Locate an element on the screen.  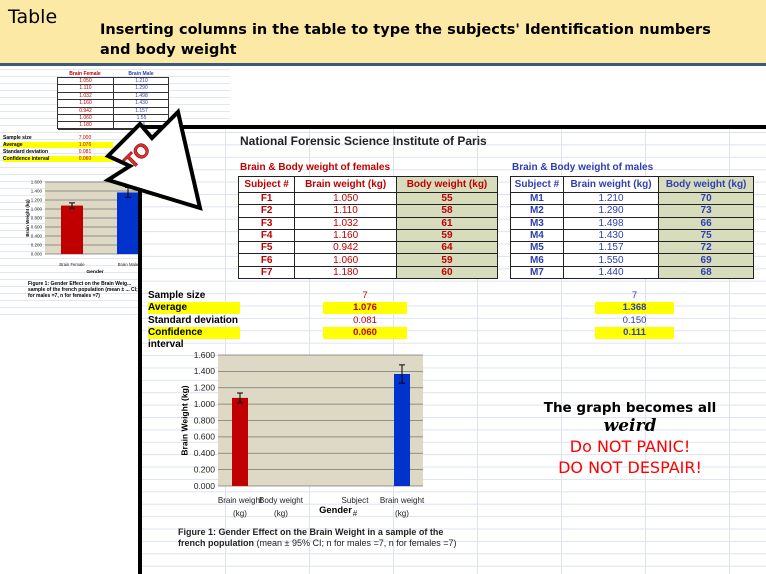
small-cell-male: 1.55 is located at coordinates (141, 119).